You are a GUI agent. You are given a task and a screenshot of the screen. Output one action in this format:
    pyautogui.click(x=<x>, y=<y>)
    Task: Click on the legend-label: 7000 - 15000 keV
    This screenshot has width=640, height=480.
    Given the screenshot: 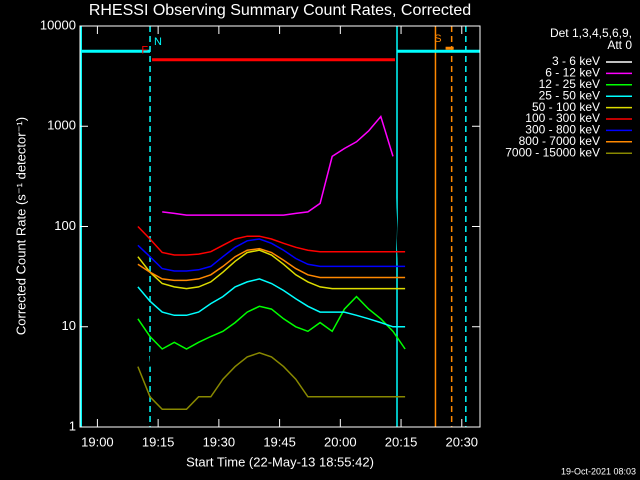 What is the action you would take?
    pyautogui.click(x=552, y=152)
    